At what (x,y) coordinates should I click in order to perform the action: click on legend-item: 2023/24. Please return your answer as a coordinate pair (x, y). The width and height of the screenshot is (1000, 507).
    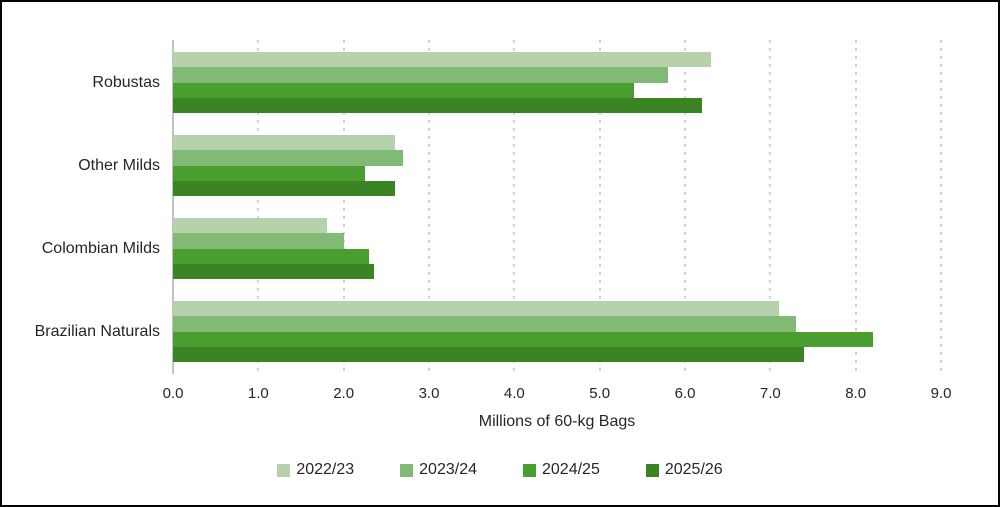
    Looking at the image, I should click on (438, 470).